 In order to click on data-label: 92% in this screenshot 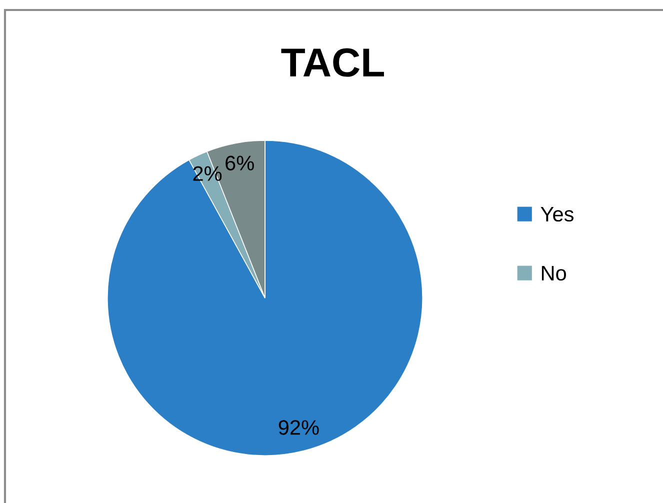, I will do `click(298, 427)`.